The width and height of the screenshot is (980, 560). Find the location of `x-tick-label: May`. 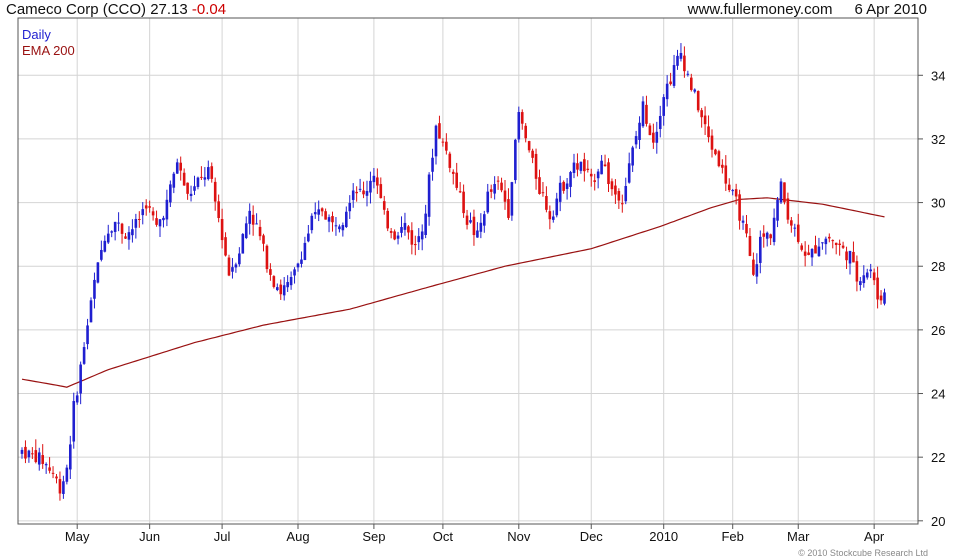

x-tick-label: May is located at coordinates (77, 536).